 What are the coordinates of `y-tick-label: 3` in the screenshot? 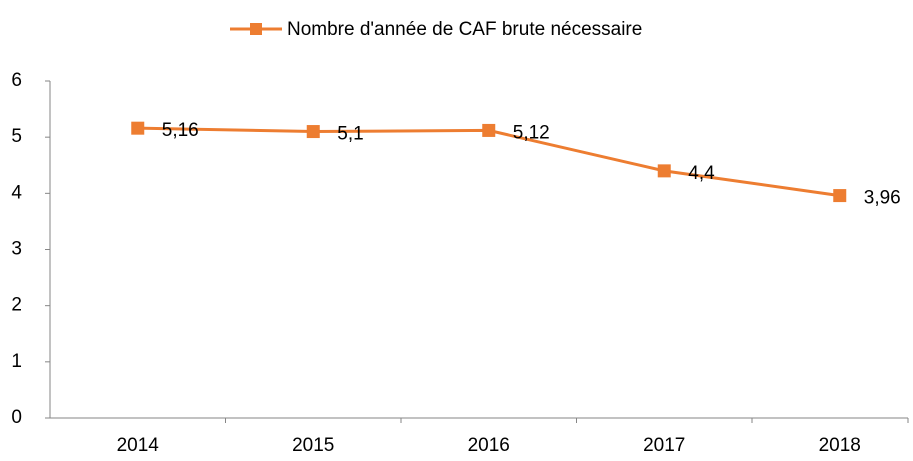 It's located at (16, 249).